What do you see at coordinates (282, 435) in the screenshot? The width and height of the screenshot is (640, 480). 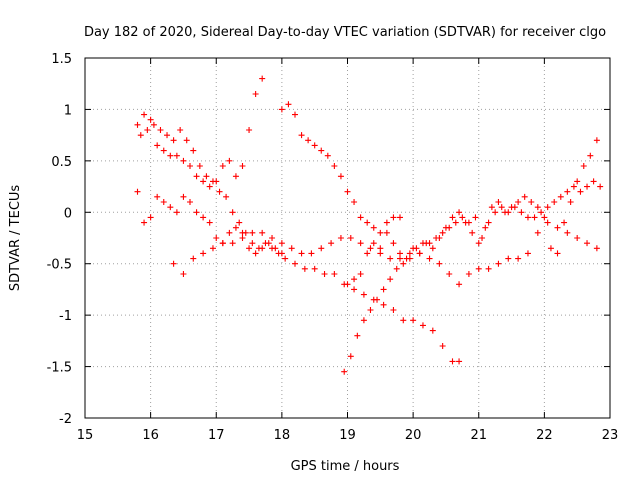 I see `x-tick-label: 18` at bounding box center [282, 435].